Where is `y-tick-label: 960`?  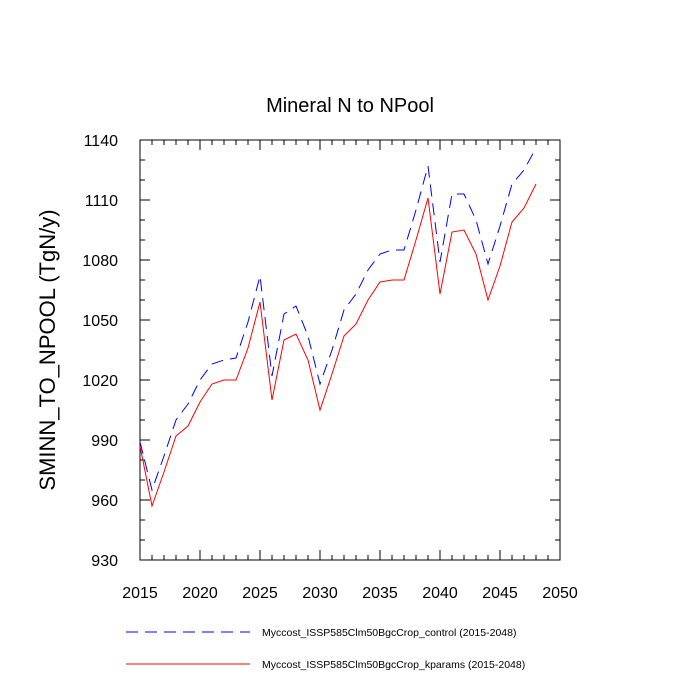
y-tick-label: 960 is located at coordinates (104, 501).